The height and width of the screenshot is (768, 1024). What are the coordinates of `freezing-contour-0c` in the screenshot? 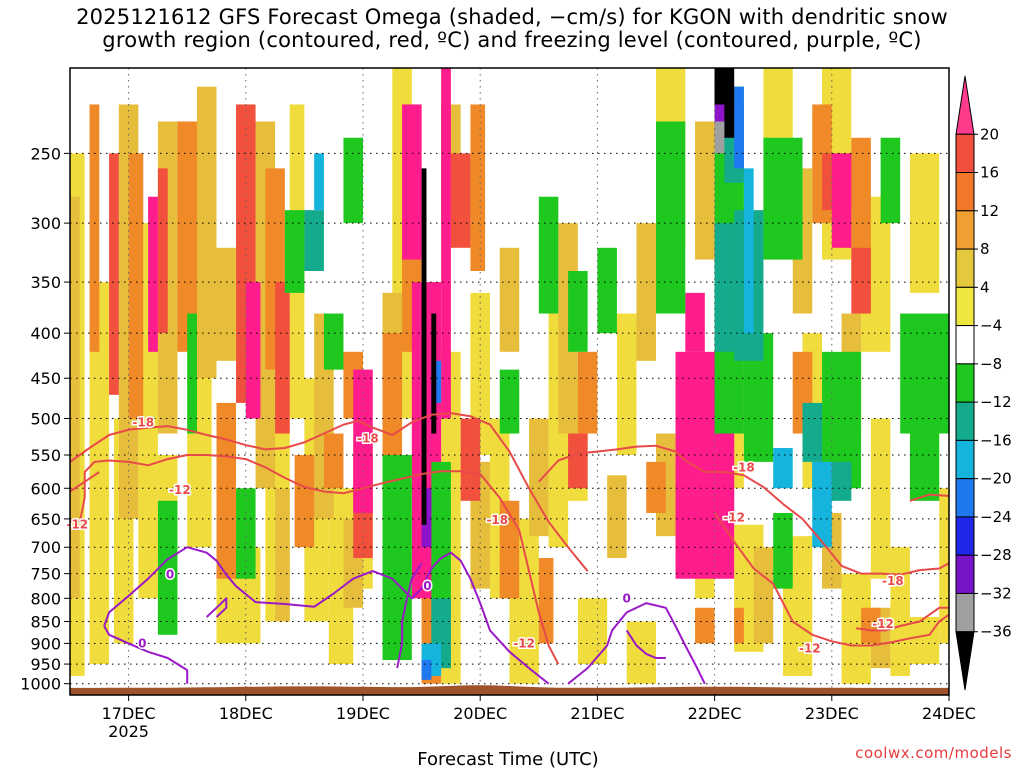 It's located at (217, 607).